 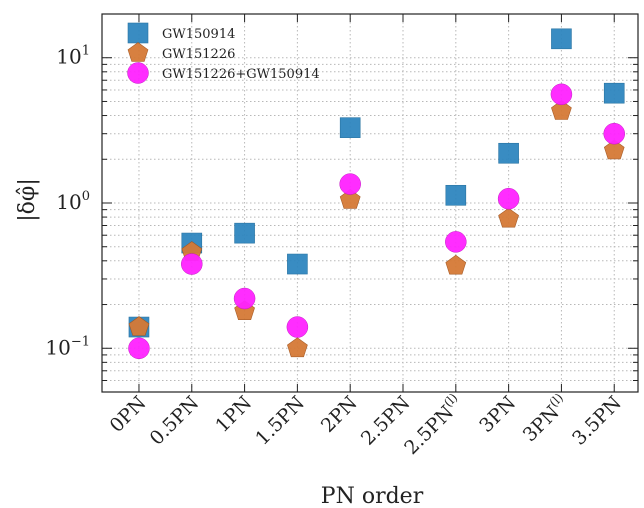 What do you see at coordinates (73, 56) in the screenshot?
I see `y-tick-label: 10¹` at bounding box center [73, 56].